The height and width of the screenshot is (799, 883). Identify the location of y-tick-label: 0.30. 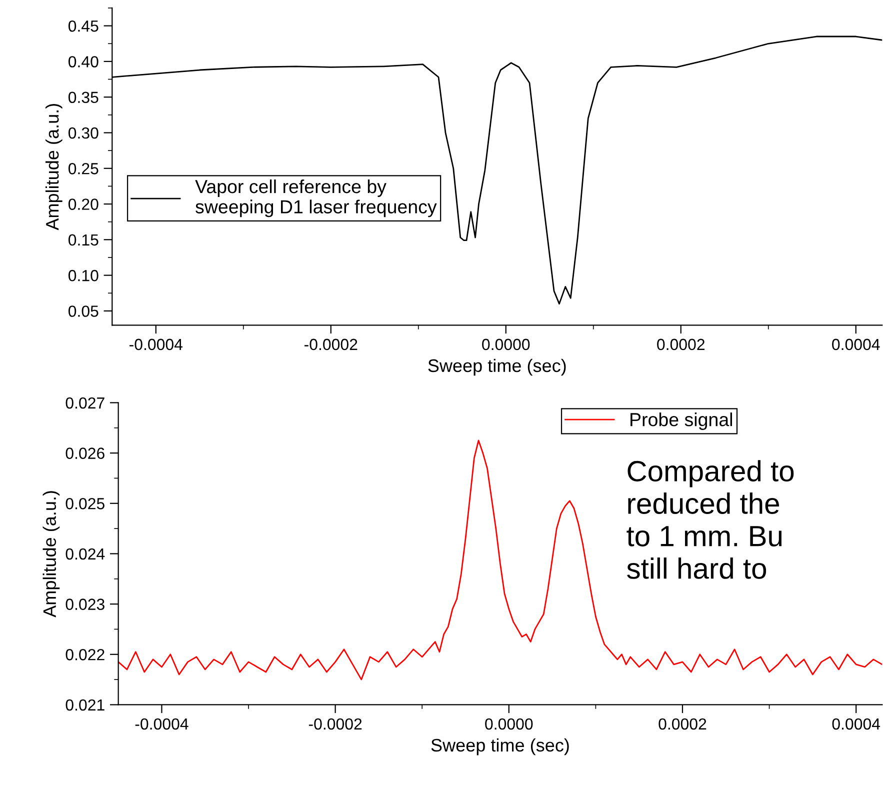
(83, 133).